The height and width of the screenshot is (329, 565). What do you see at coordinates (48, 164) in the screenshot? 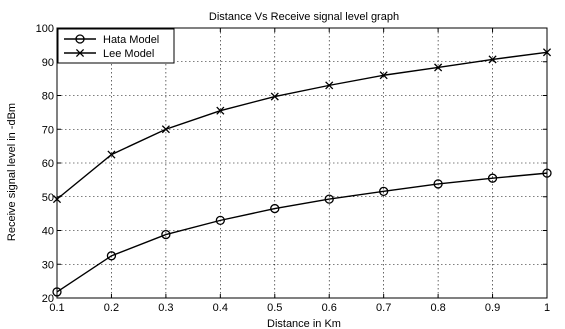
I see `y-tick-label: 60` at bounding box center [48, 164].